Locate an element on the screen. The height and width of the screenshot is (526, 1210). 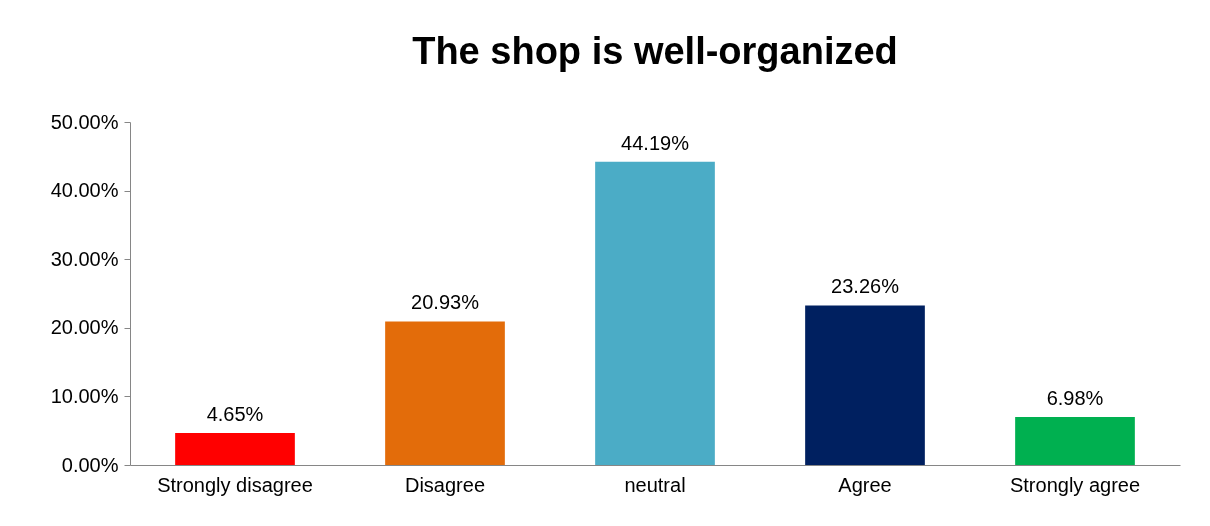
data-label: 23.26% is located at coordinates (865, 286).